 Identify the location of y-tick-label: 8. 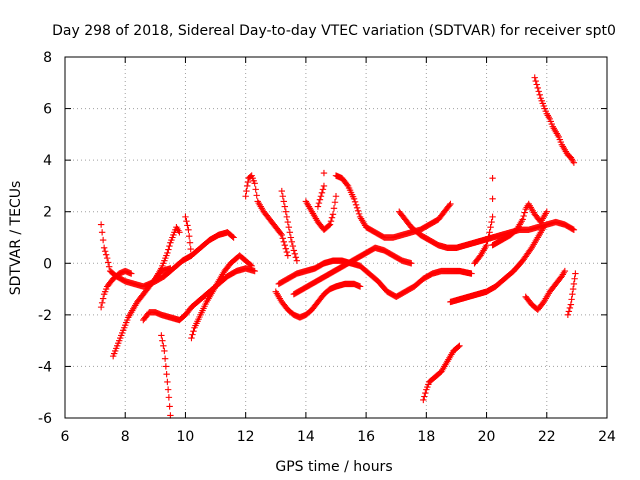
(47, 58).